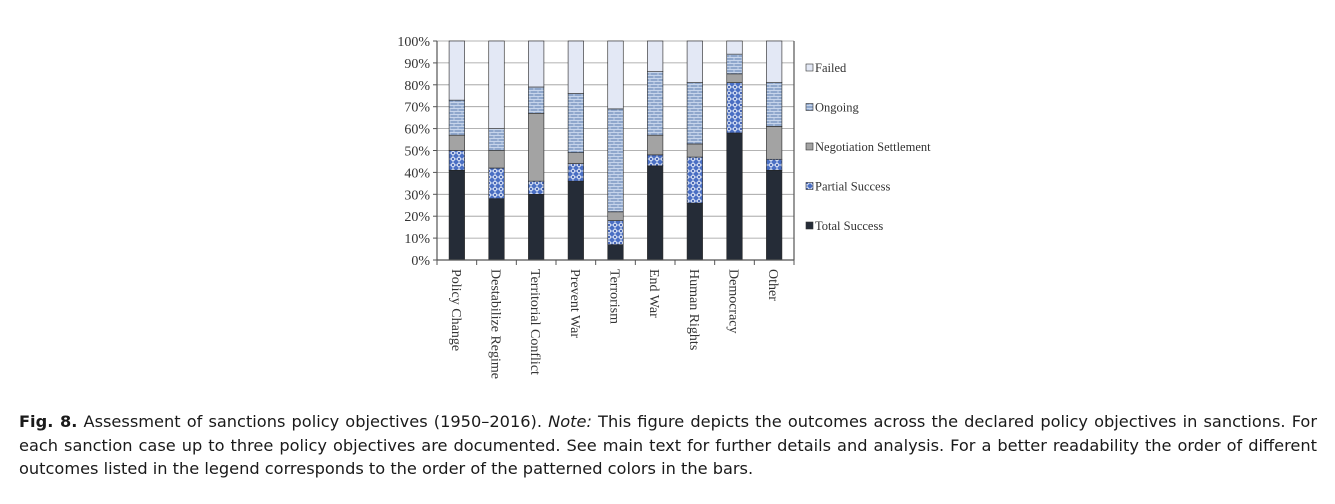 Image resolution: width=1335 pixels, height=504 pixels. What do you see at coordinates (693, 309) in the screenshot?
I see `category-label: Human Rights` at bounding box center [693, 309].